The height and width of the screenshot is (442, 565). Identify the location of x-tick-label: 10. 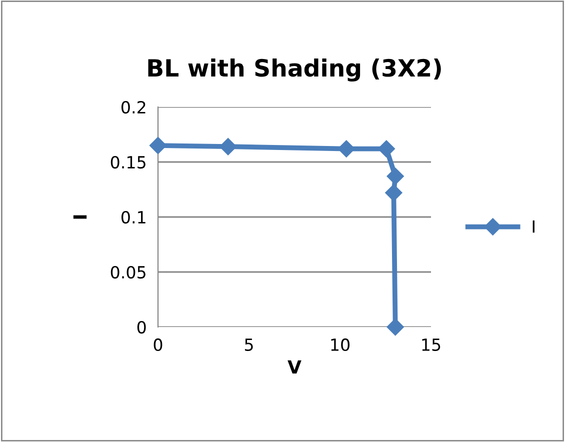
(340, 345).